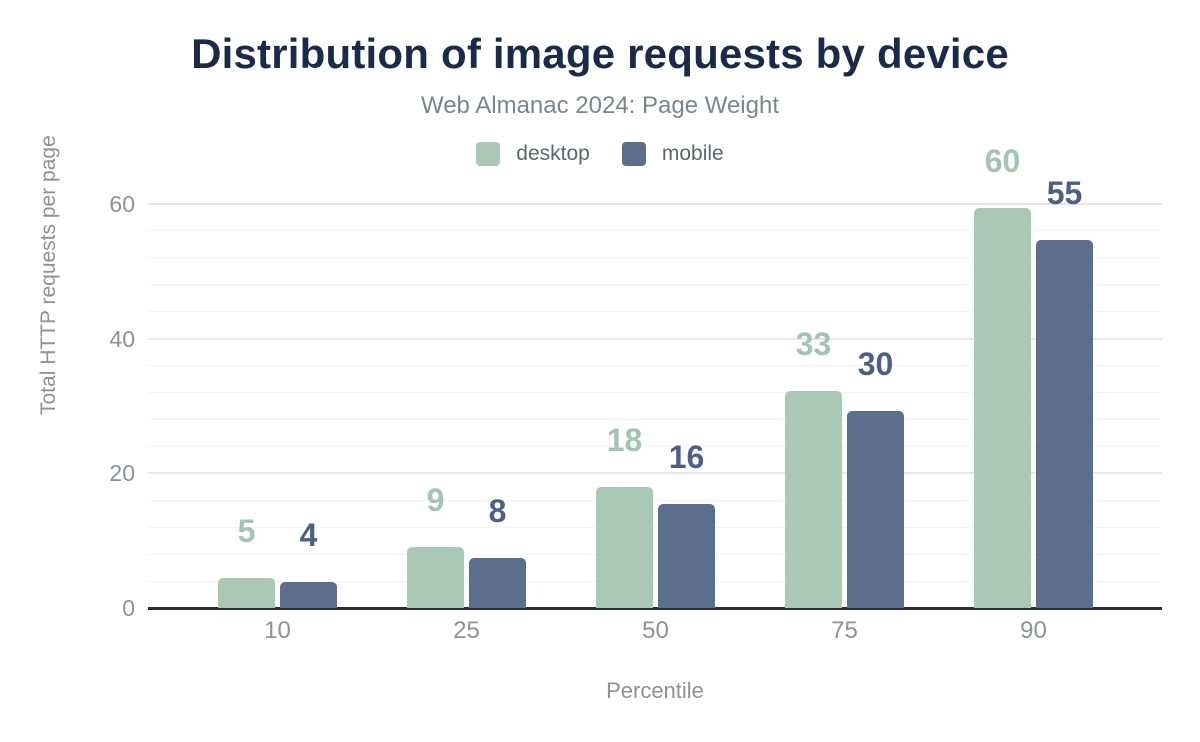 The width and height of the screenshot is (1200, 742). Describe the element at coordinates (875, 509) in the screenshot. I see `bar-mobile-p75` at that location.